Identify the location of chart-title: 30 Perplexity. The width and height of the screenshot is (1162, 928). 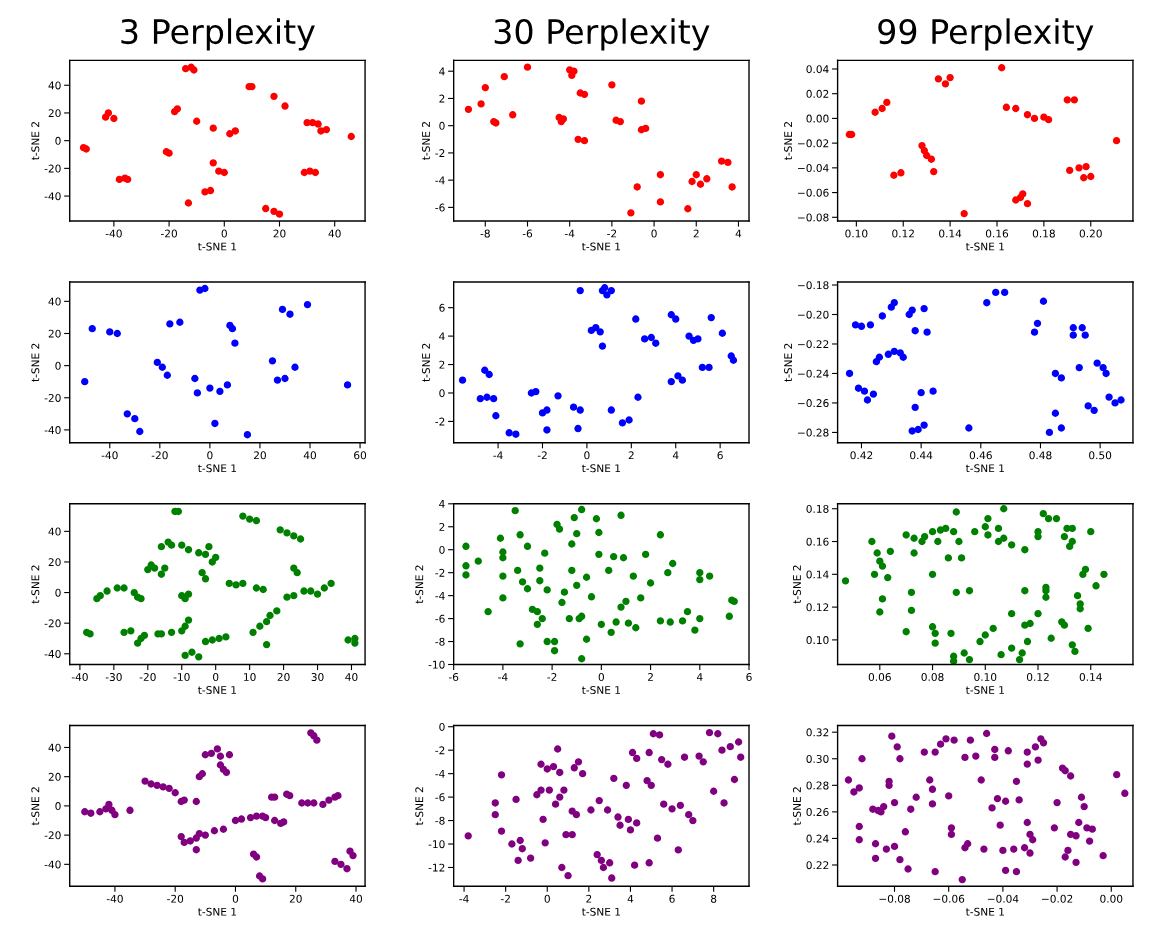
(602, 34).